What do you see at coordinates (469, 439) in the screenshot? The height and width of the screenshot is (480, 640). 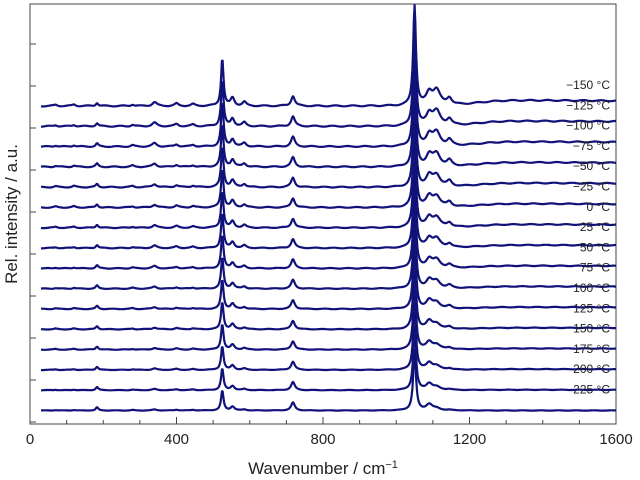 I see `x-tick-label: 1200` at bounding box center [469, 439].